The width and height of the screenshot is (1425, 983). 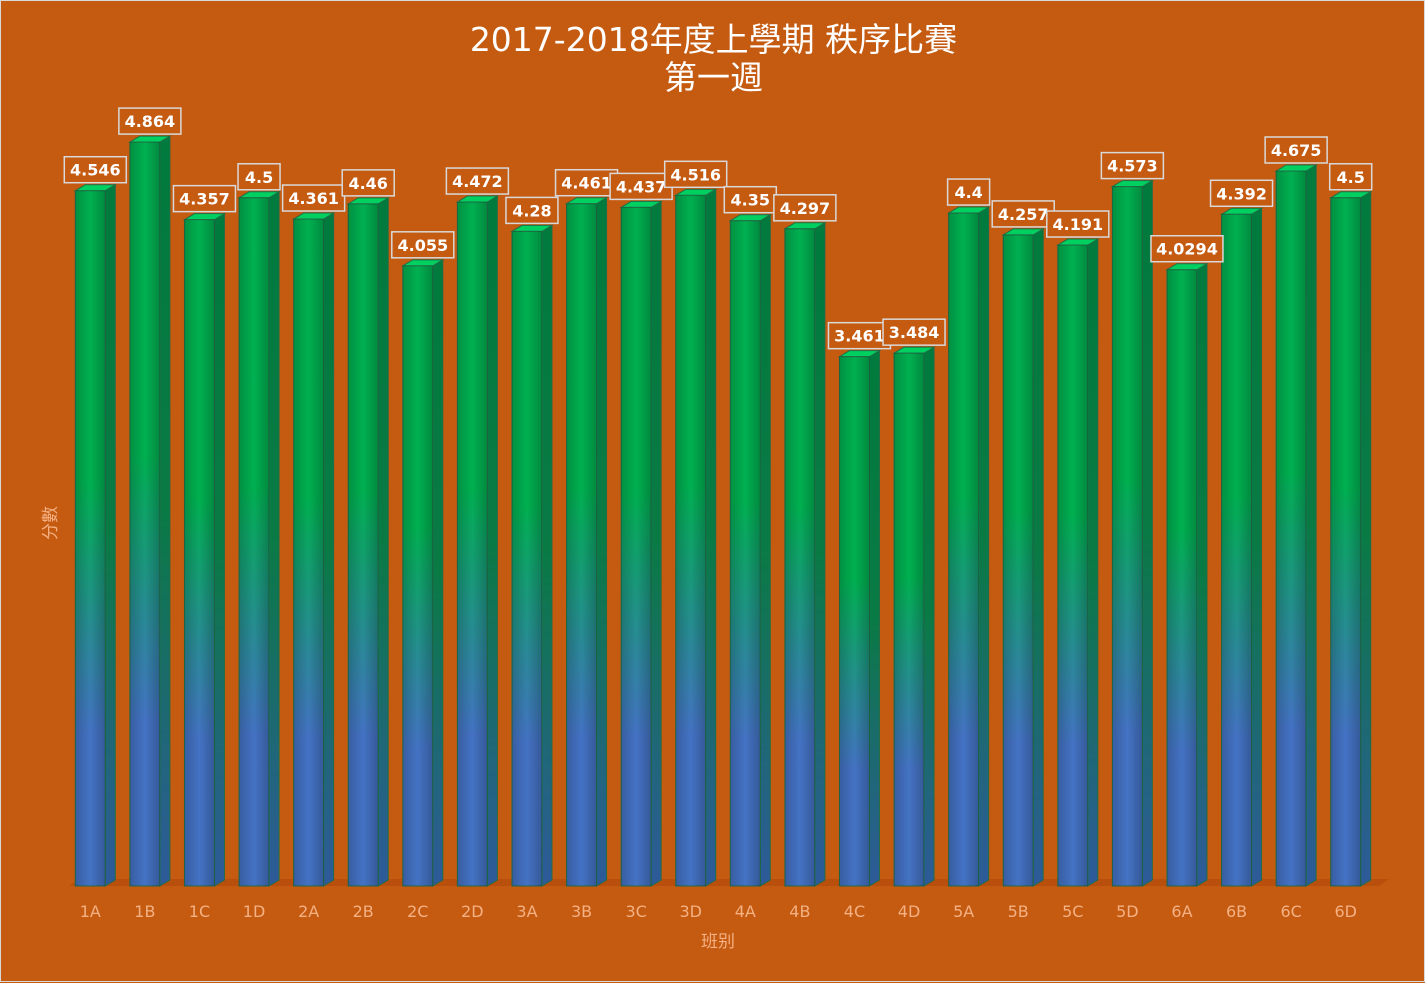 I want to click on bar-side-2C, so click(x=438, y=572).